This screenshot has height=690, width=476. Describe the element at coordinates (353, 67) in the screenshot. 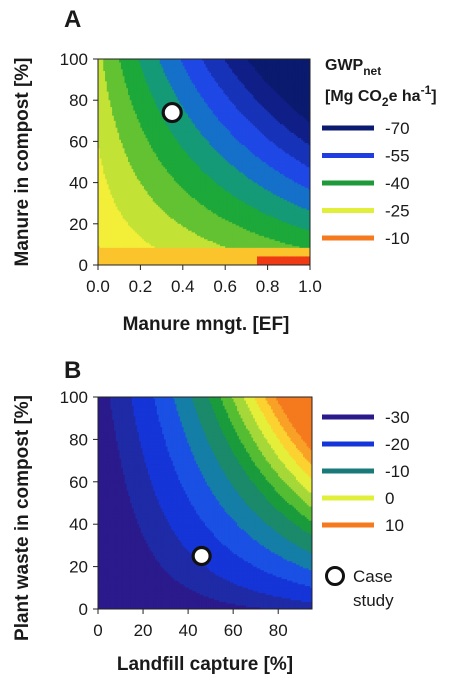

I see `legend-title-gwp: GWPnet` at that location.